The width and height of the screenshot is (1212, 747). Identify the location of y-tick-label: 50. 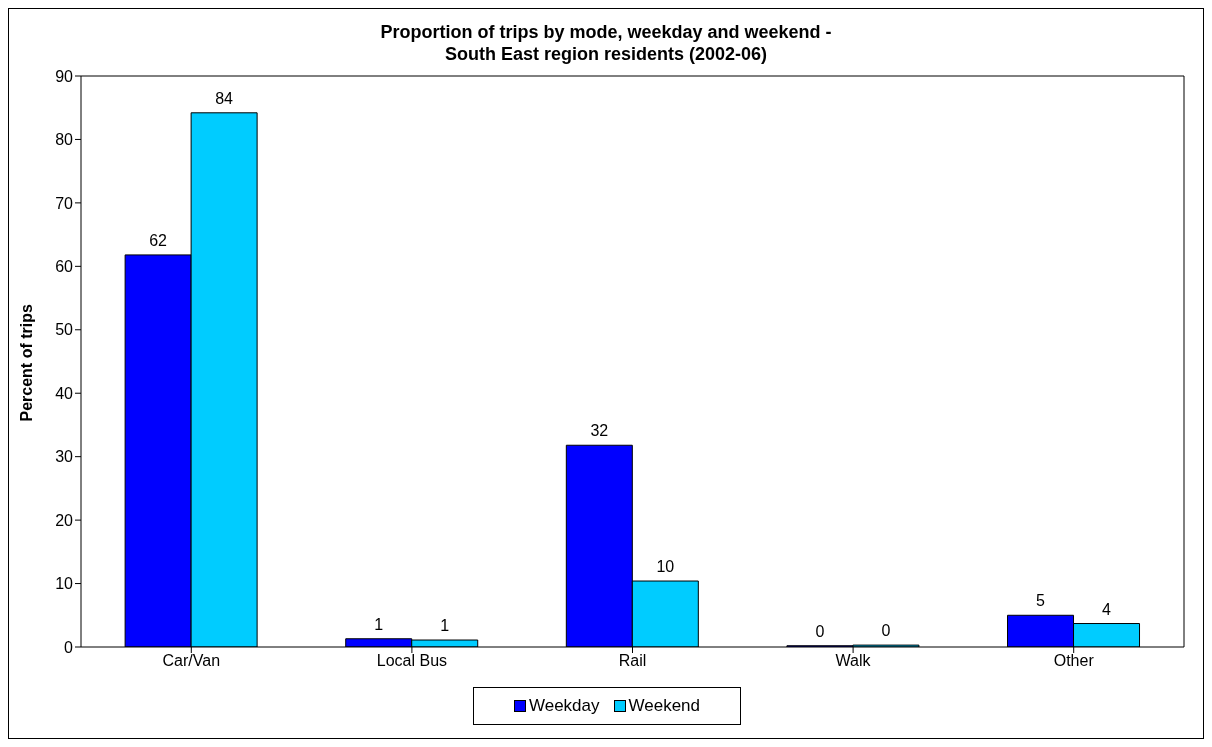
(64, 330).